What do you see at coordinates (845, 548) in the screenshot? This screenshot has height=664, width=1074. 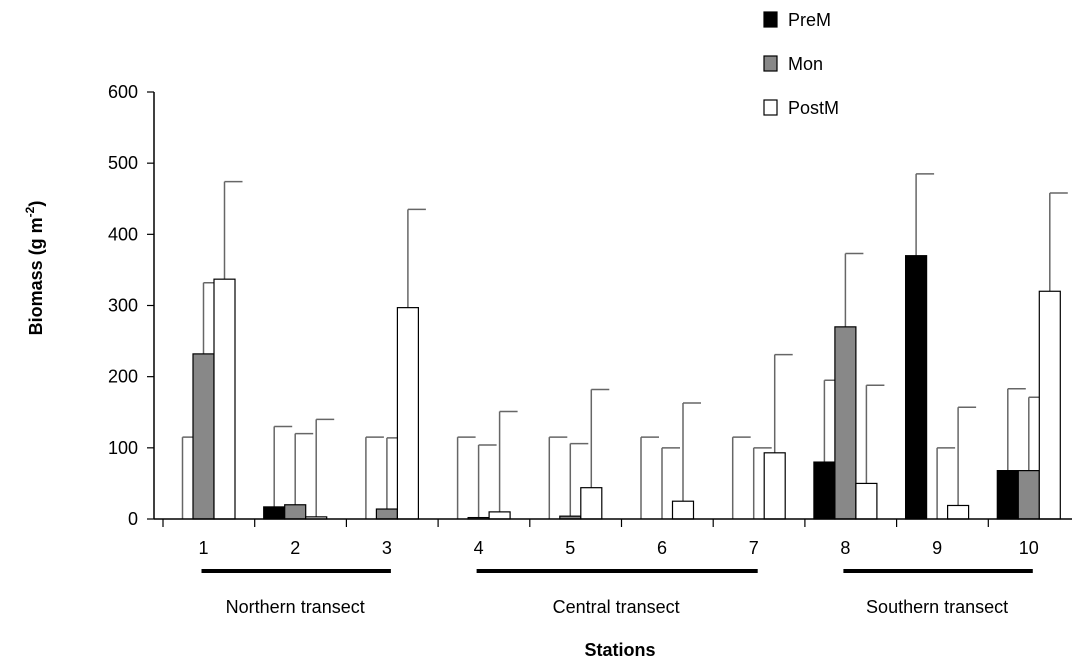 I see `x-tick-label-station-8: 8` at bounding box center [845, 548].